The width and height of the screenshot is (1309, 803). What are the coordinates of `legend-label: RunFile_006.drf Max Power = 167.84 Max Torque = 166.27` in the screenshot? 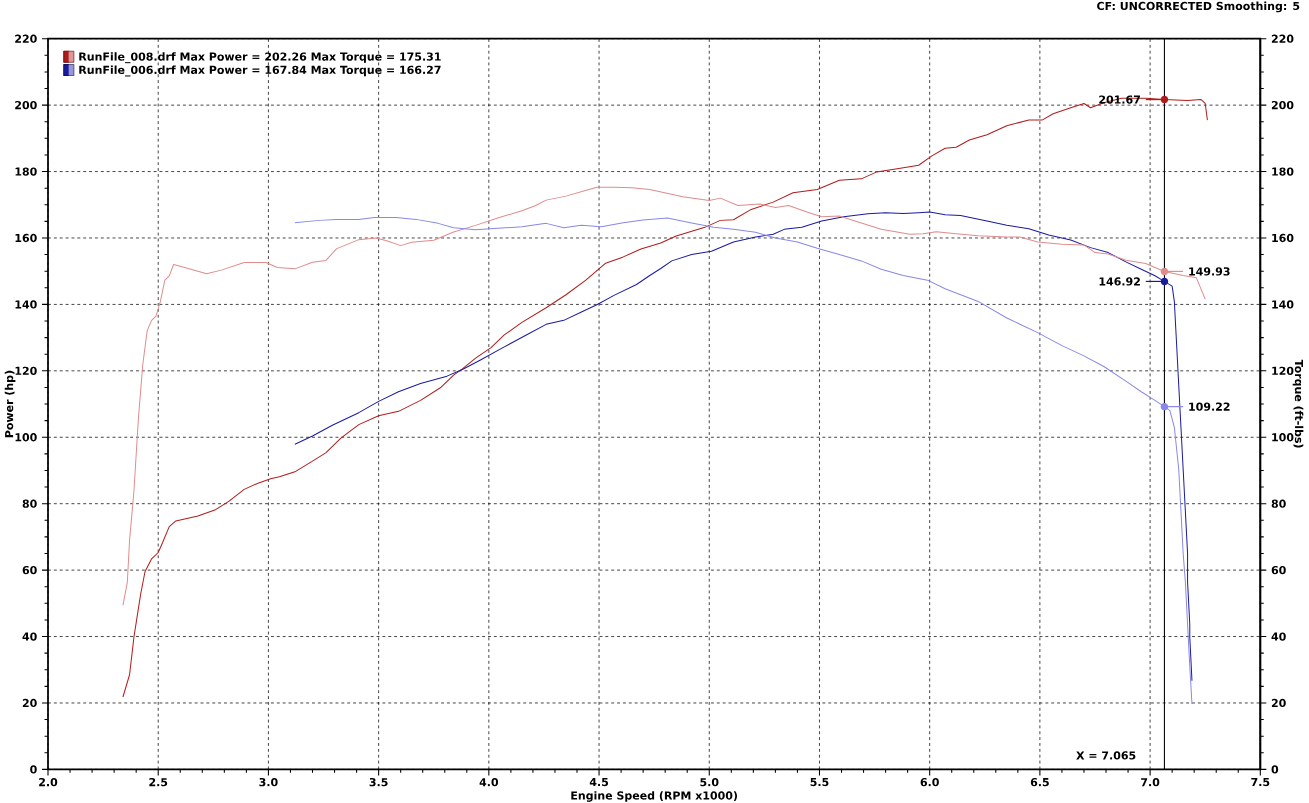 It's located at (260, 71).